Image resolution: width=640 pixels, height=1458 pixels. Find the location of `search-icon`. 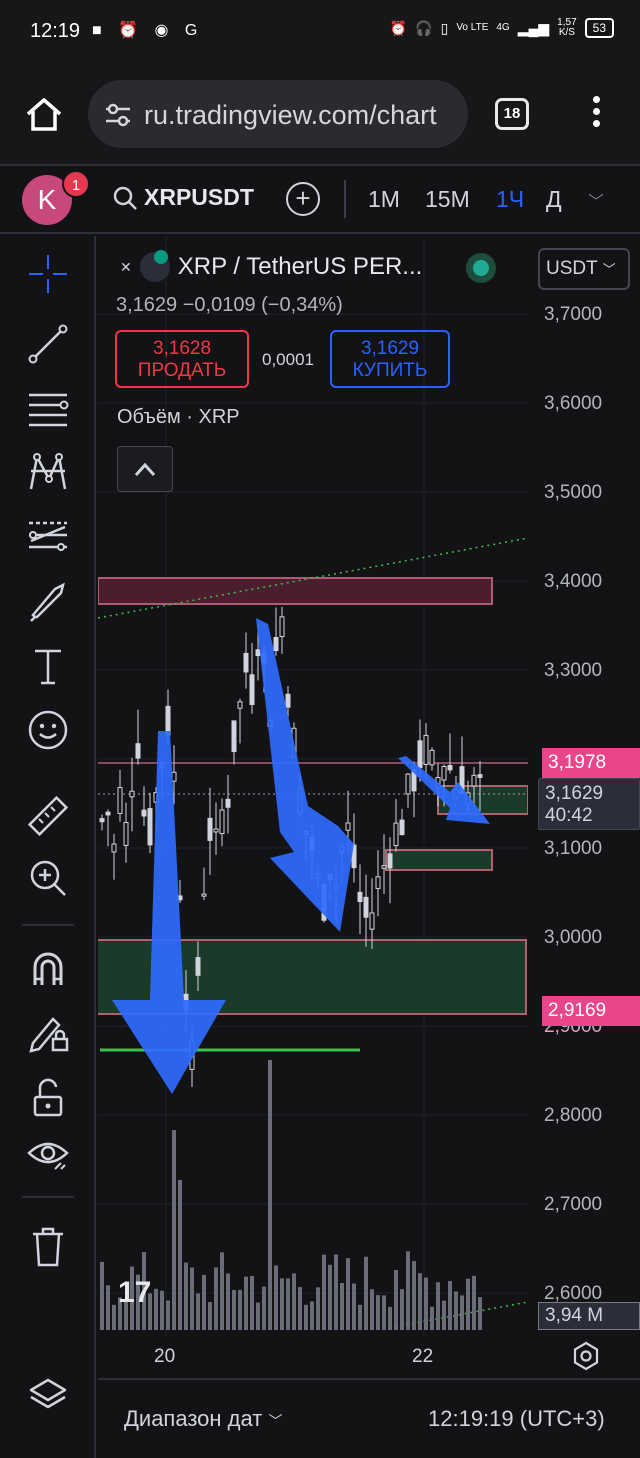

search-icon is located at coordinates (125, 198).